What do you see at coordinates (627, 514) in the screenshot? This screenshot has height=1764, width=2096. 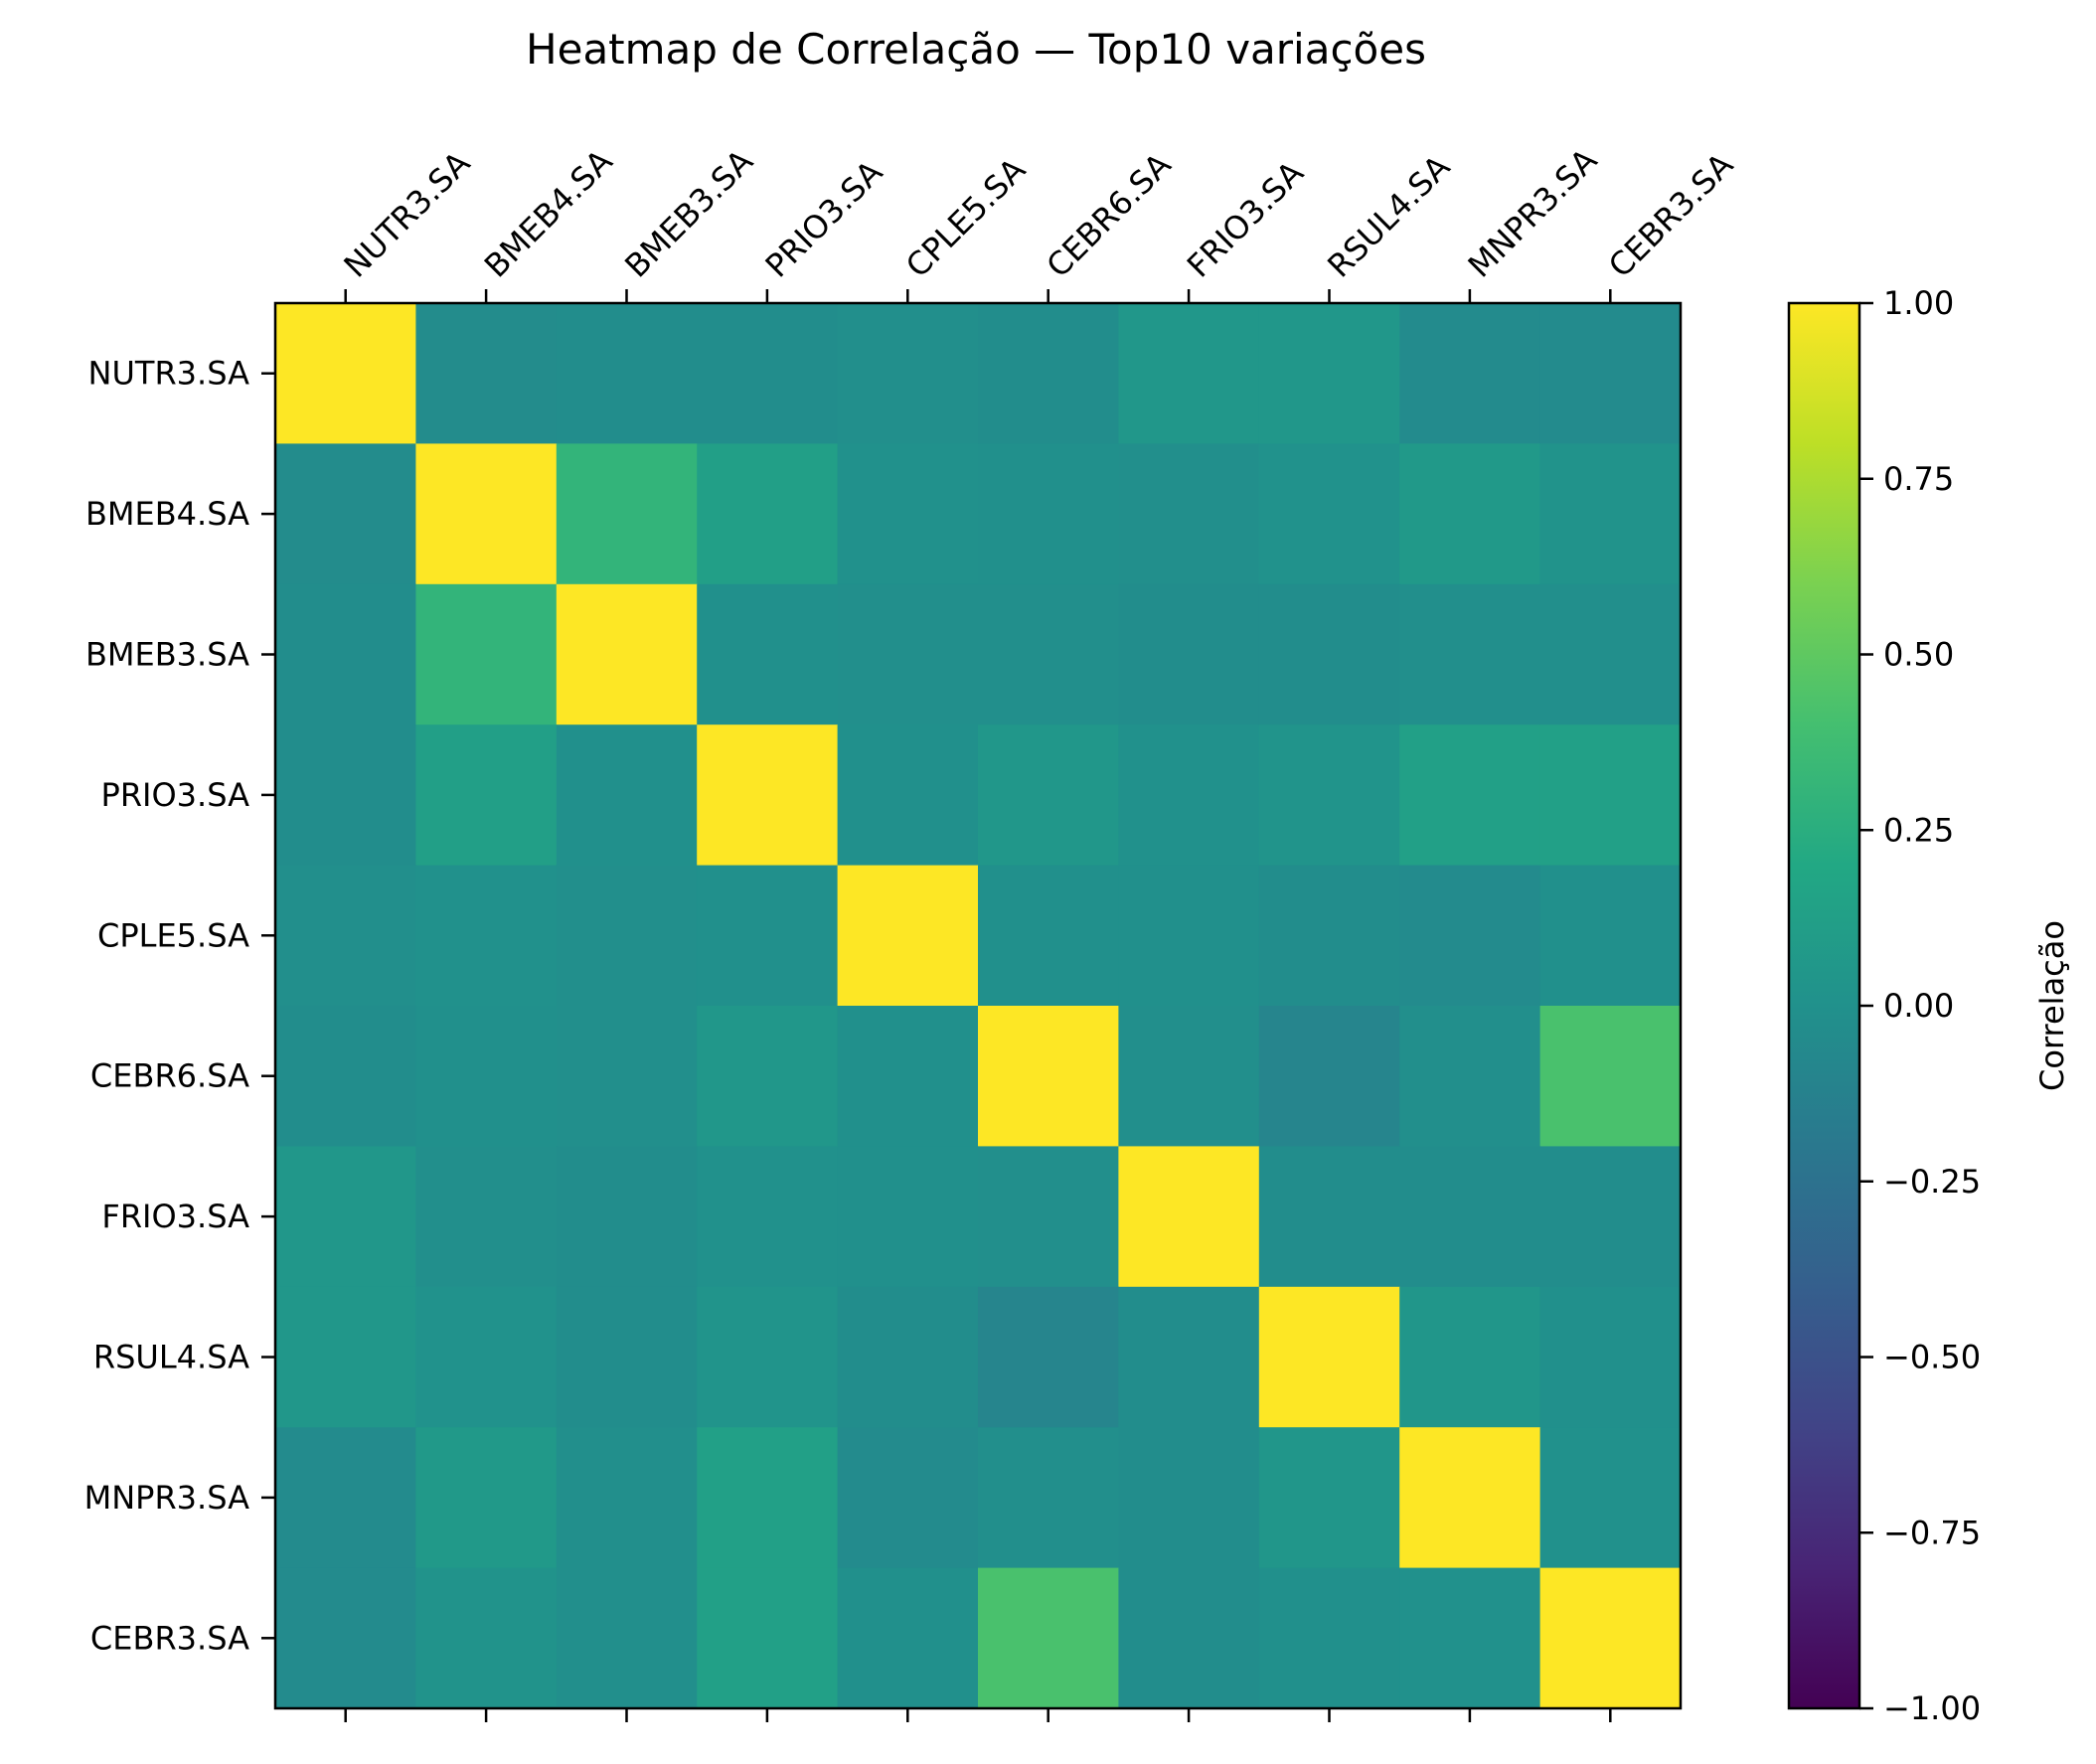 I see `heatmap-cell-BMEB4.SA-BMEB3.SA` at bounding box center [627, 514].